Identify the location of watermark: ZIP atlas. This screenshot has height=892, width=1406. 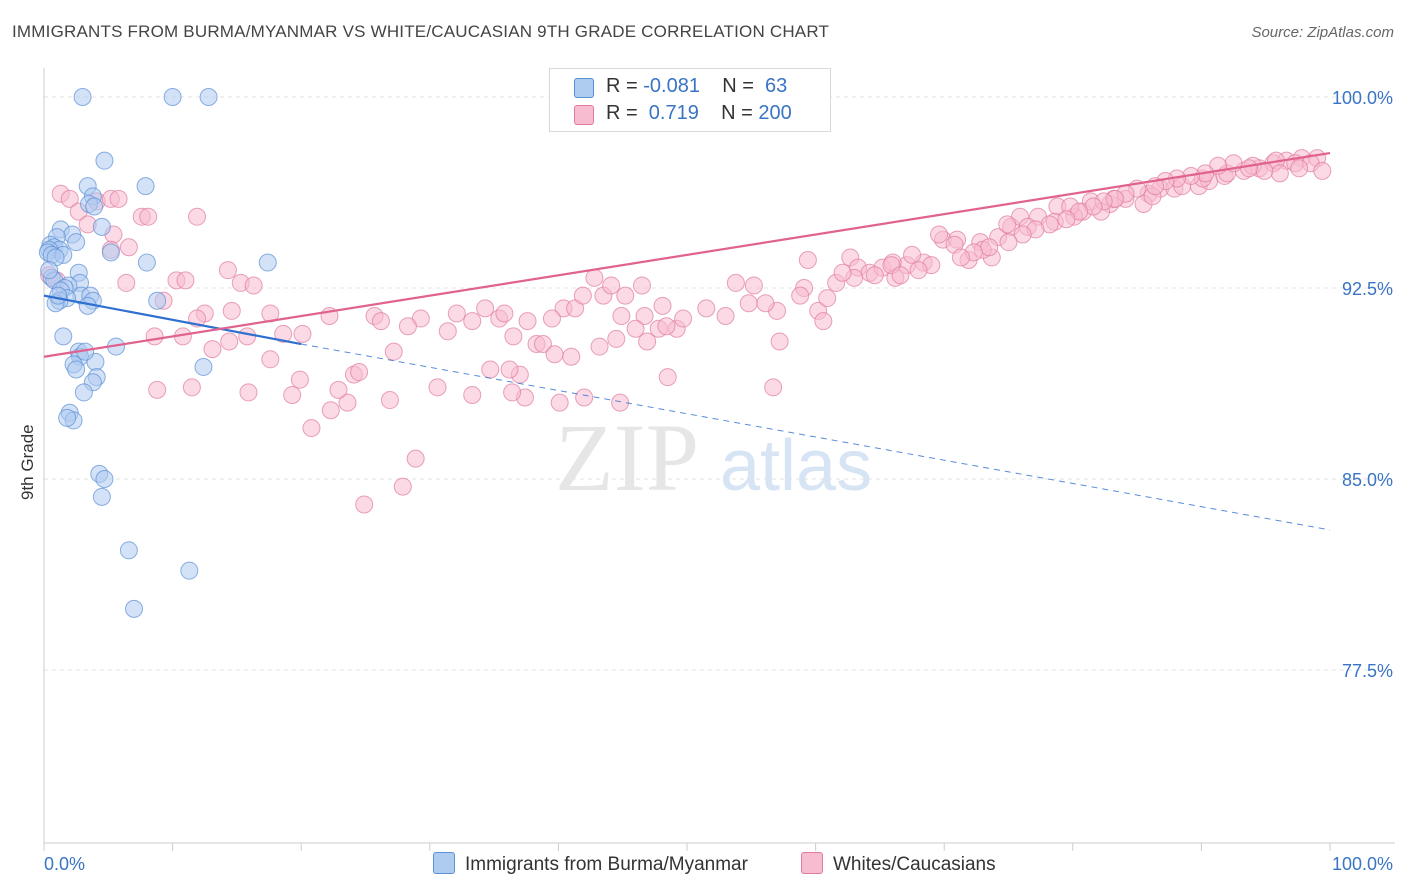
(713, 457).